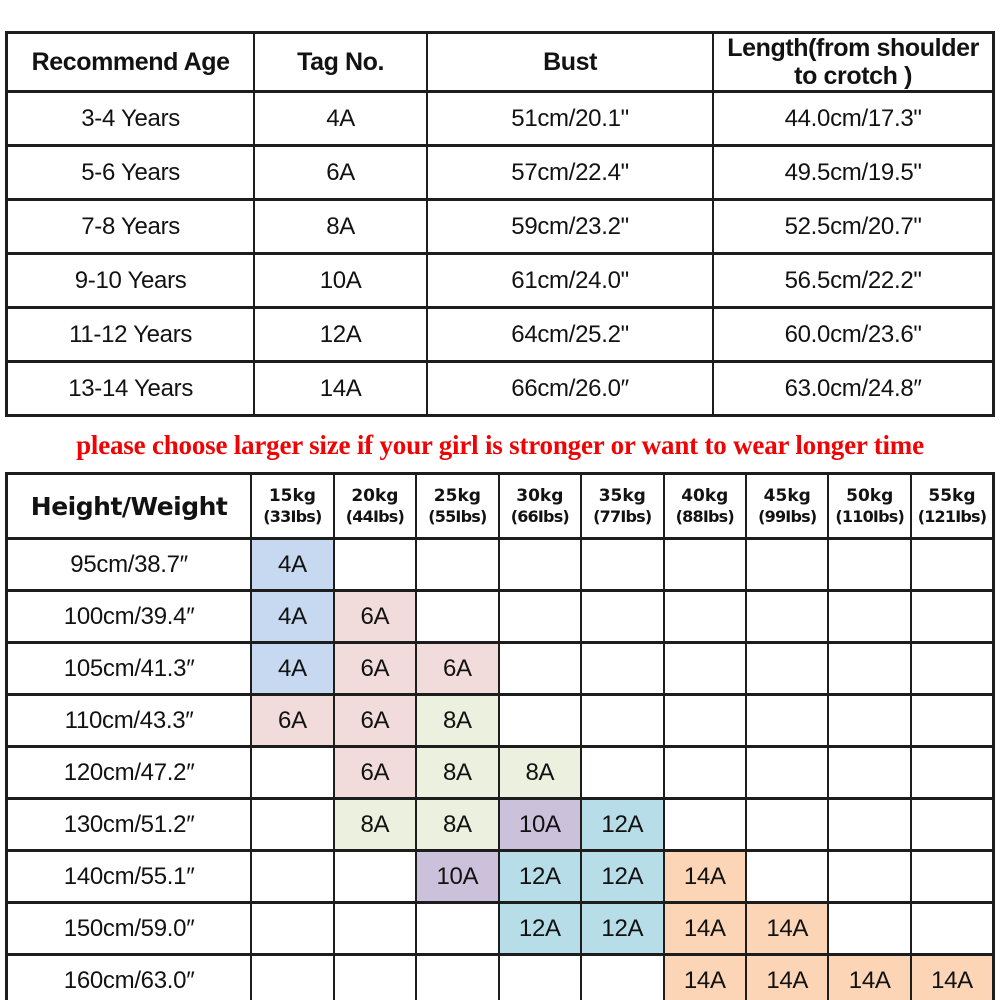 The image size is (1000, 1000). What do you see at coordinates (570, 334) in the screenshot?
I see `bust-cell: 64cm/25.2"` at bounding box center [570, 334].